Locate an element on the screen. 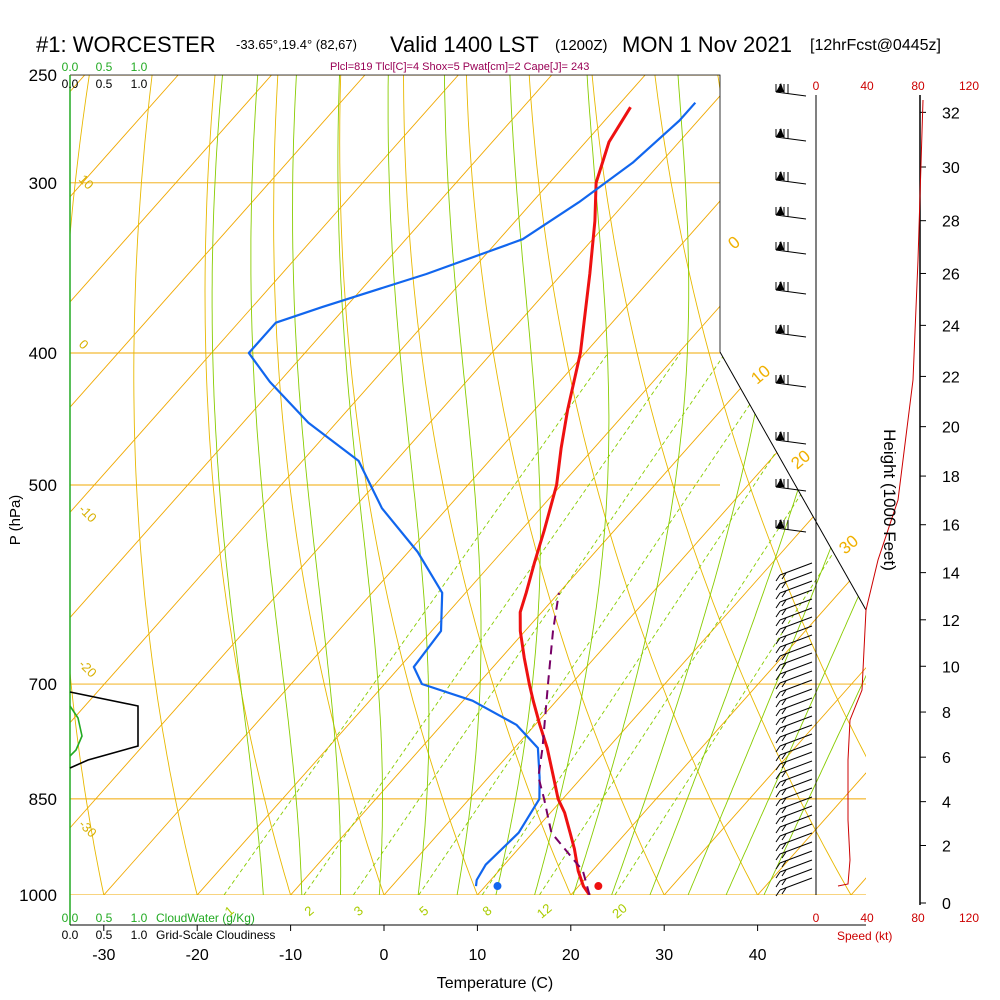 The image size is (1000, 1000). panel-diagonal is located at coordinates (793, 481).